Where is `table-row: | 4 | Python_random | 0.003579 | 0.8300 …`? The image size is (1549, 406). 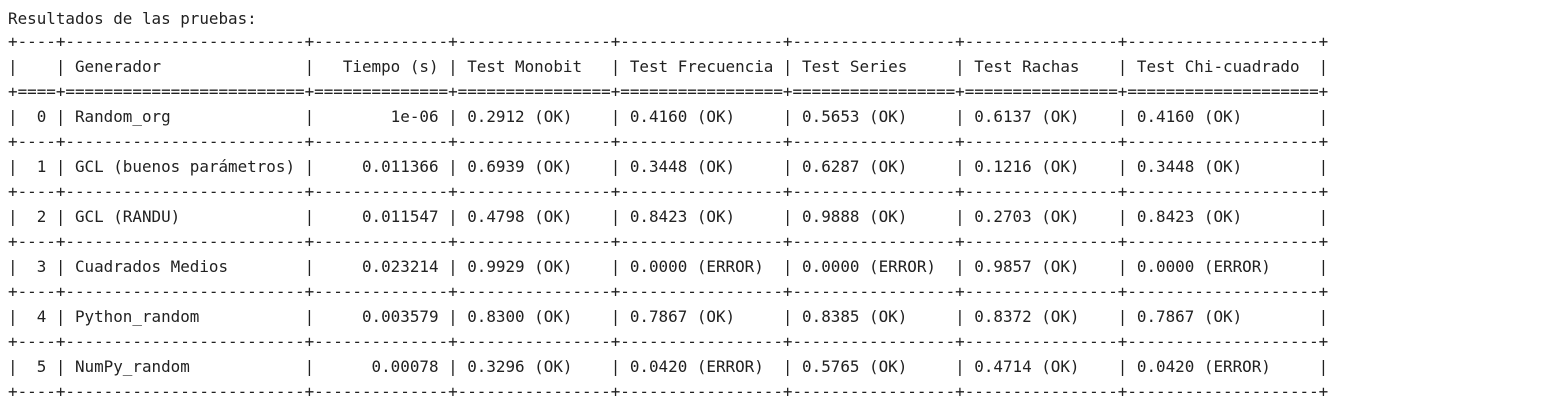
table-row: | 4 | Python_random | 0.003579 | 0.8300 … is located at coordinates (668, 316).